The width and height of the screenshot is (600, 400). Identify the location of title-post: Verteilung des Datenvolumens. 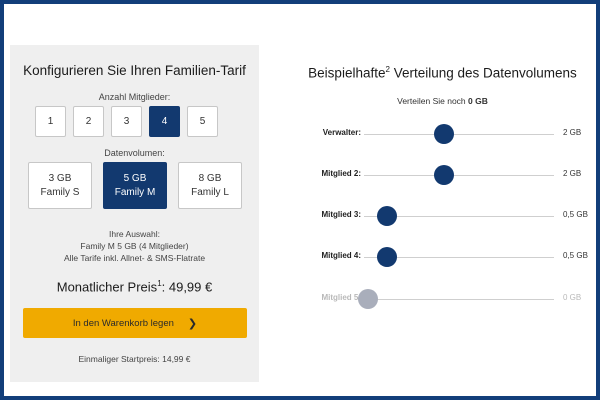
(483, 73).